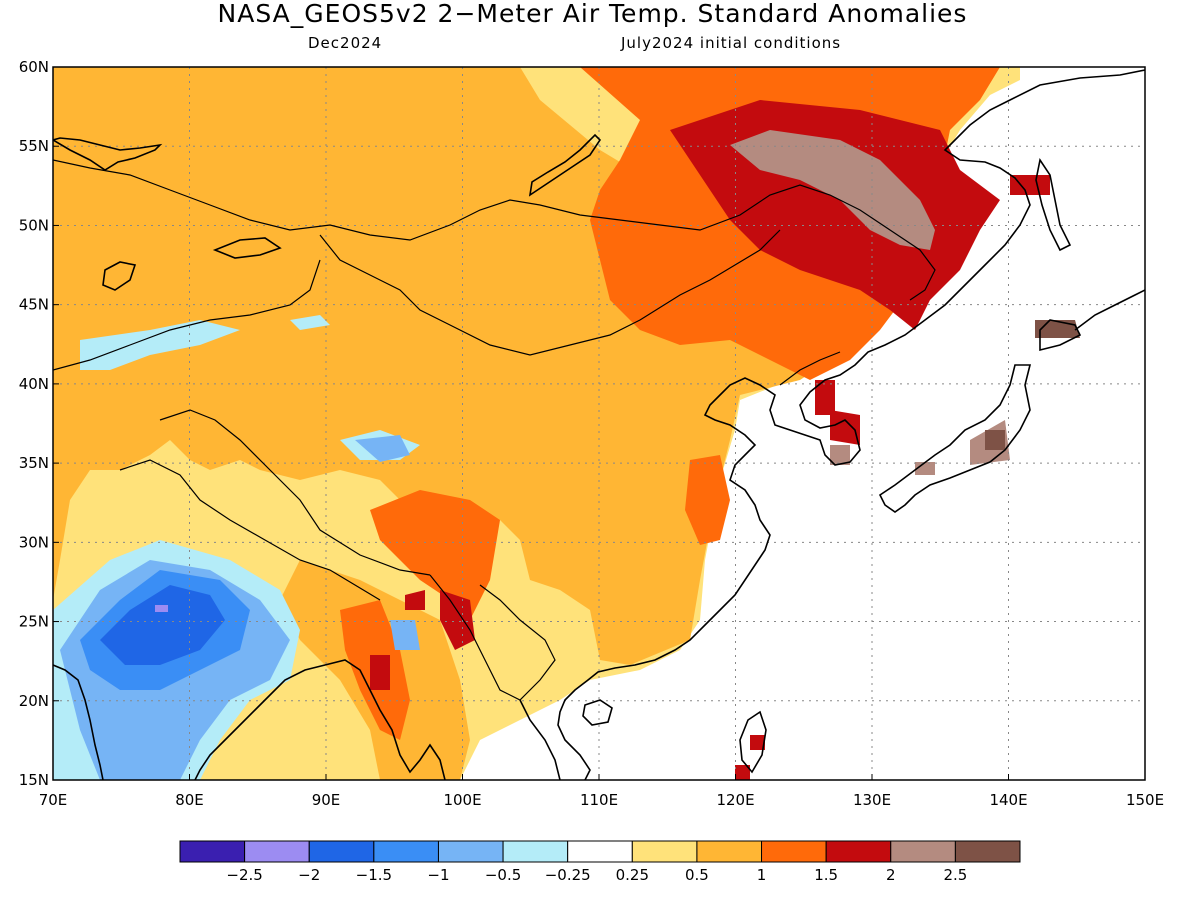 This screenshot has width=1200, height=900. Describe the element at coordinates (731, 43) in the screenshot. I see `initial-conditions-label: July2024 initial conditions` at that location.